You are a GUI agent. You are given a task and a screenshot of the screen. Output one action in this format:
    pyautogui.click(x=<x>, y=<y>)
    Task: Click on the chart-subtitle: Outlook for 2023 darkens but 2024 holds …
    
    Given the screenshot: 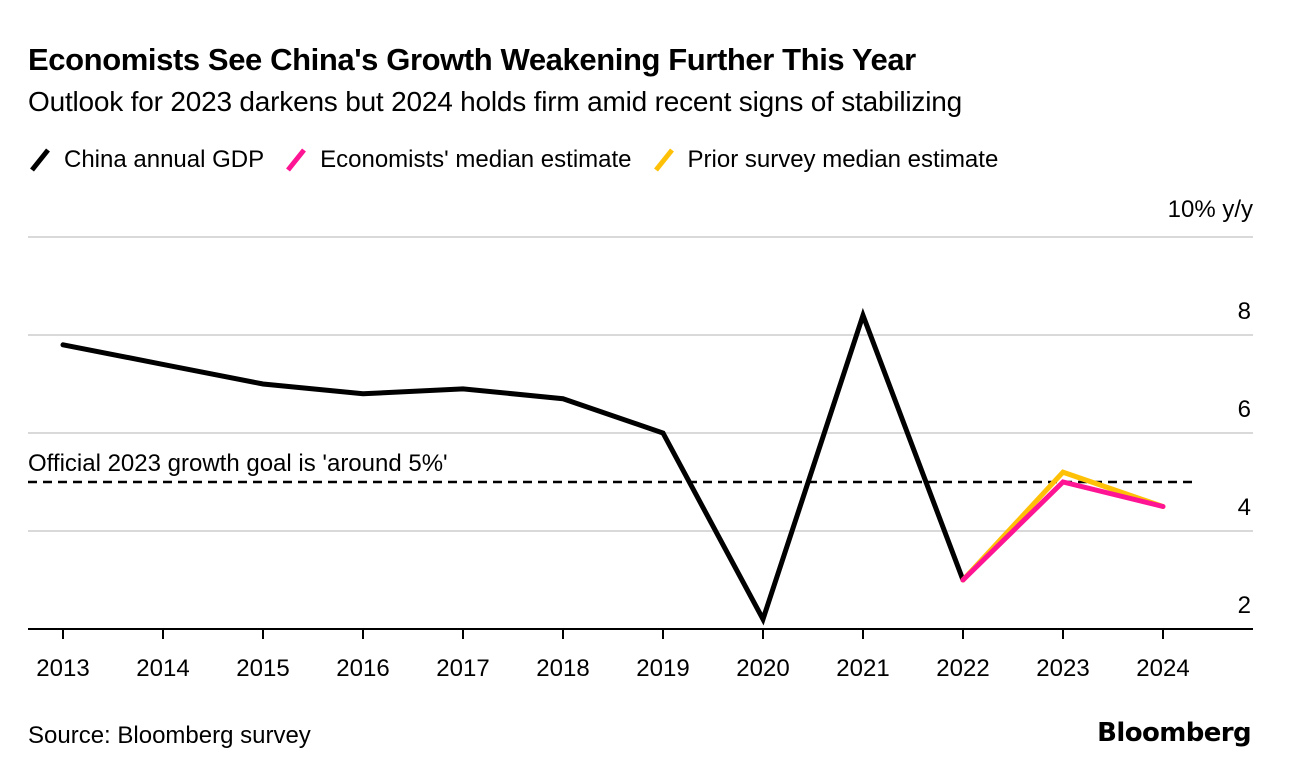 What is the action you would take?
    pyautogui.click(x=495, y=101)
    